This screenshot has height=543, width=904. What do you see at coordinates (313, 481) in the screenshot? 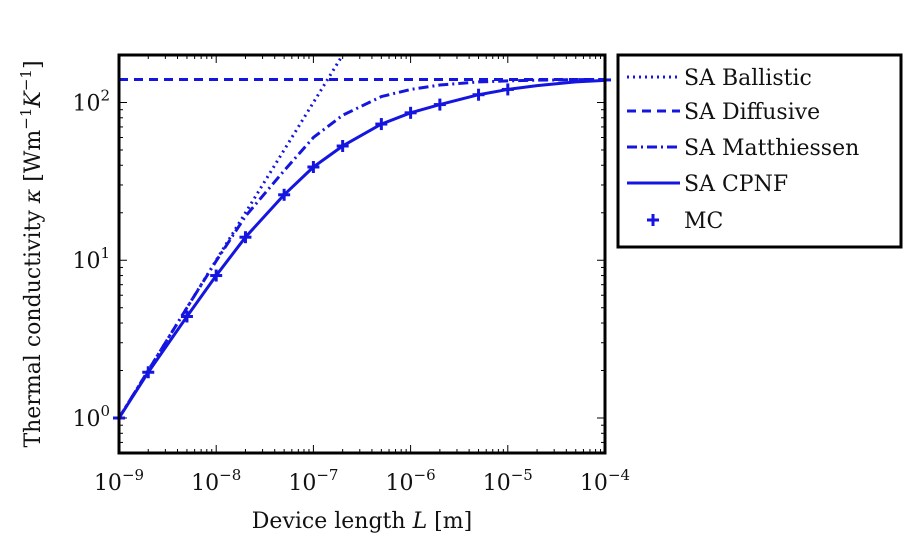
I see `x-tick-label: 10⁻⁷` at bounding box center [313, 481].